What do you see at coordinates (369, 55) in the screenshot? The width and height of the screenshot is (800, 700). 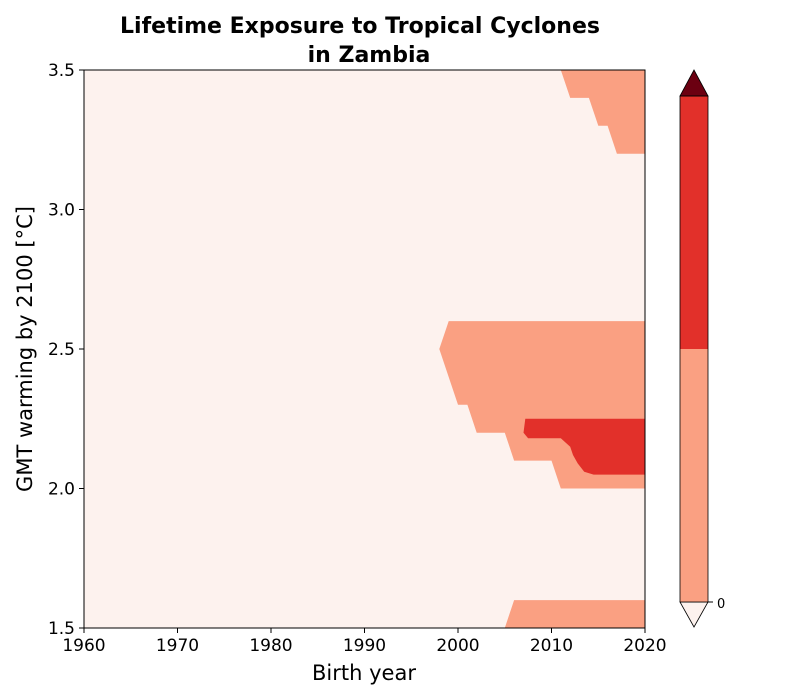 I see `chart-title-line2: in Zambia` at bounding box center [369, 55].